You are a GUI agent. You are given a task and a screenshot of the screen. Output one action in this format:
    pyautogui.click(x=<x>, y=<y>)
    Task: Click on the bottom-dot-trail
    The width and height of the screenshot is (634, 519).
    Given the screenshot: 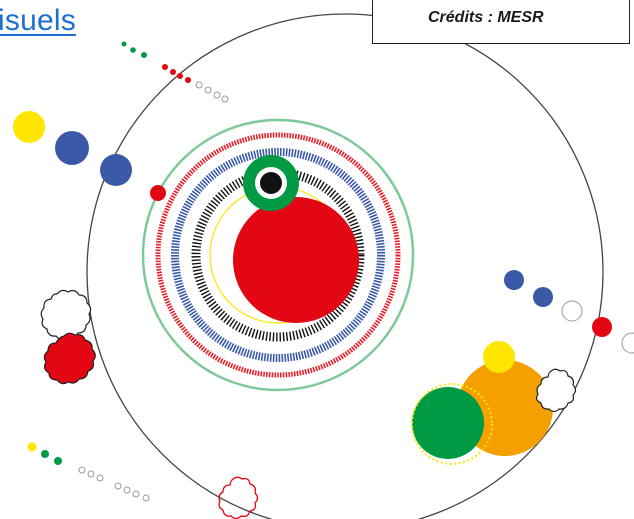 What is the action you would take?
    pyautogui.click(x=88, y=472)
    